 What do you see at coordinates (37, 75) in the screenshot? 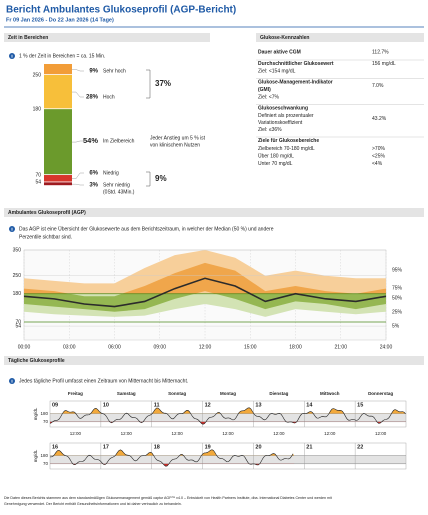
I see `threshold-label: 250` at bounding box center [37, 75].